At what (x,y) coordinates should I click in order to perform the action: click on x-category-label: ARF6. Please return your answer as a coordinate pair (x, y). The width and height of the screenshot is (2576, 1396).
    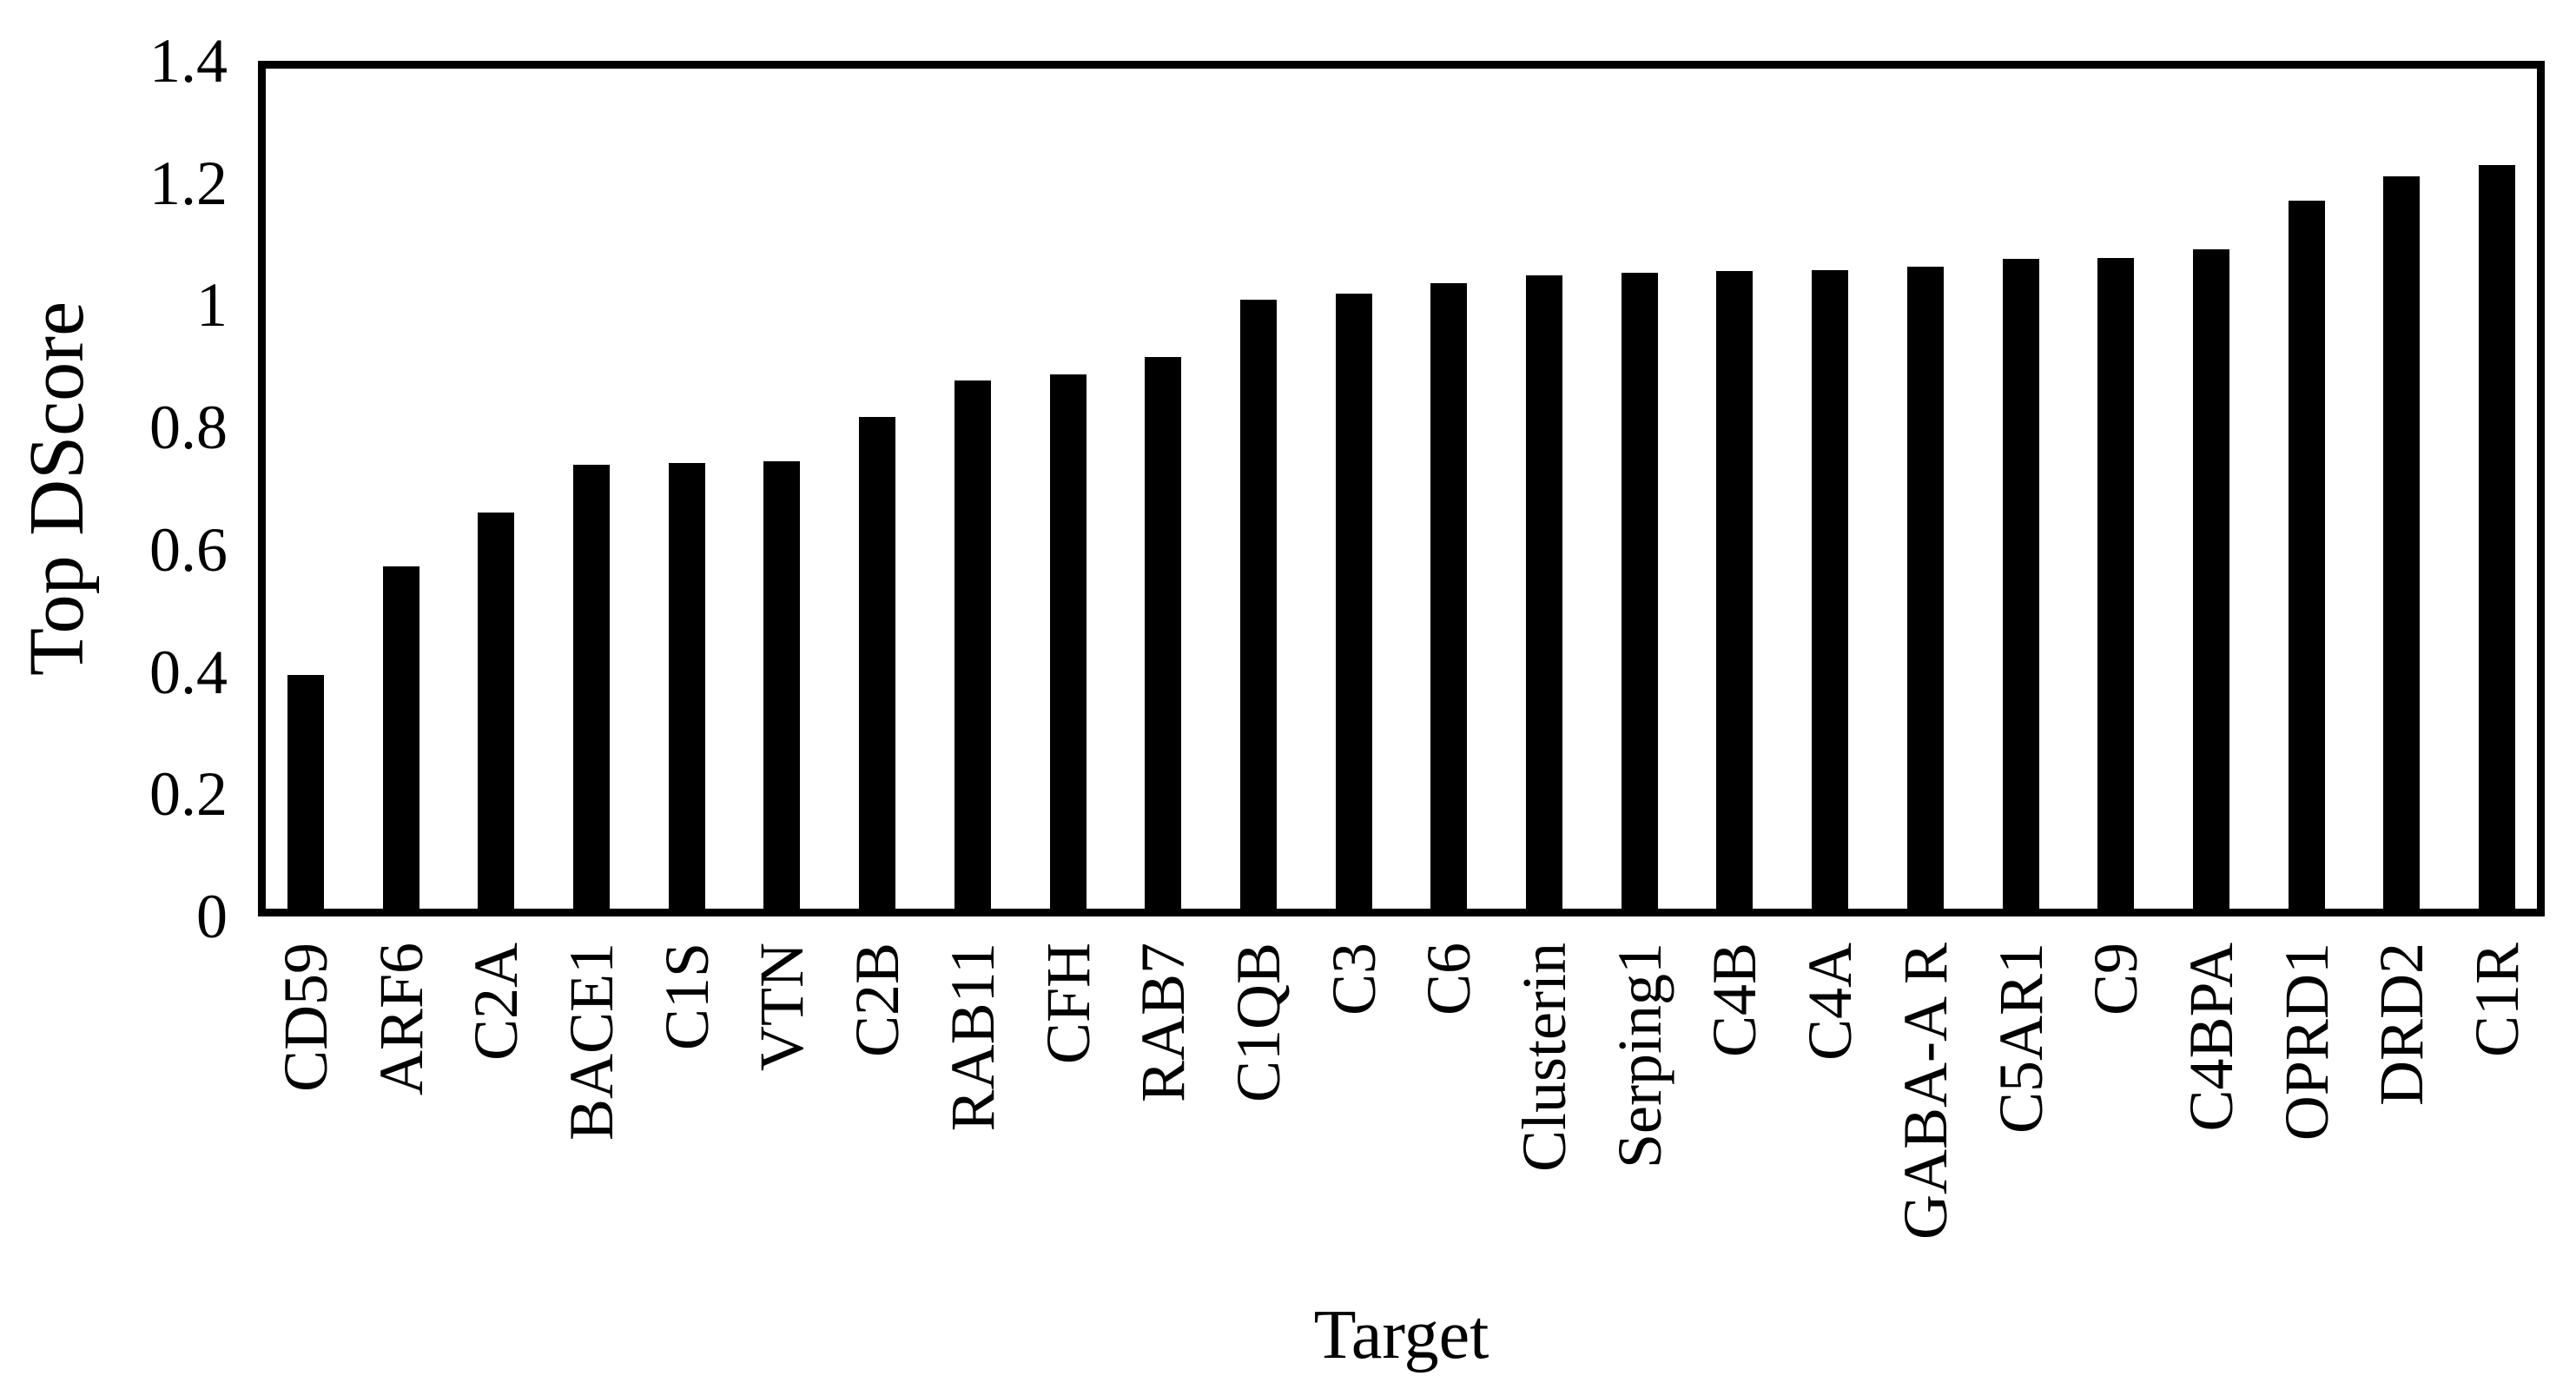
    Looking at the image, I should click on (401, 1020).